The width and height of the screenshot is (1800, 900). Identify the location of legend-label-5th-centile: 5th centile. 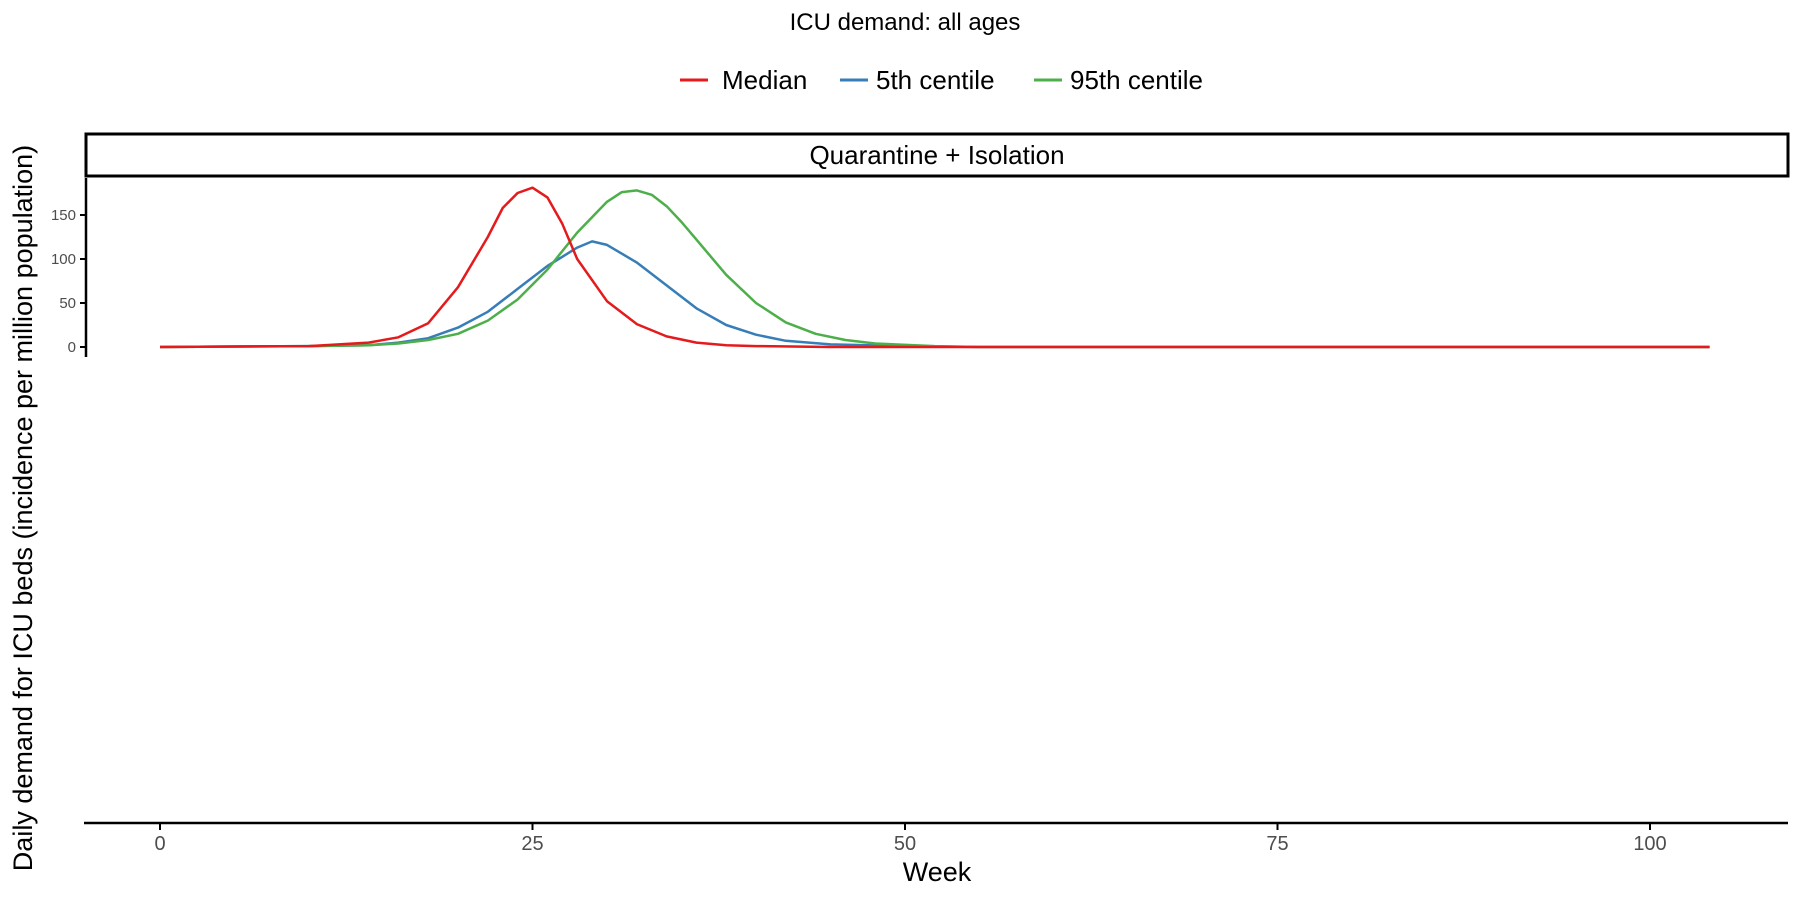
(935, 80).